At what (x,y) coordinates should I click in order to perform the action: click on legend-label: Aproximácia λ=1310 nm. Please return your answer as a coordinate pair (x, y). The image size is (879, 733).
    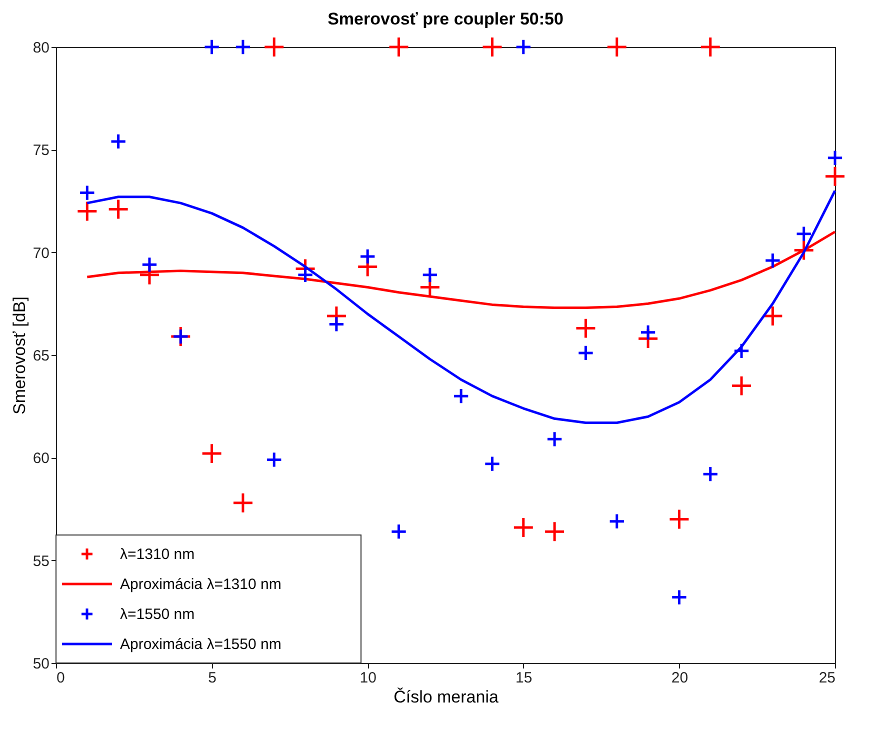
    Looking at the image, I should click on (201, 584).